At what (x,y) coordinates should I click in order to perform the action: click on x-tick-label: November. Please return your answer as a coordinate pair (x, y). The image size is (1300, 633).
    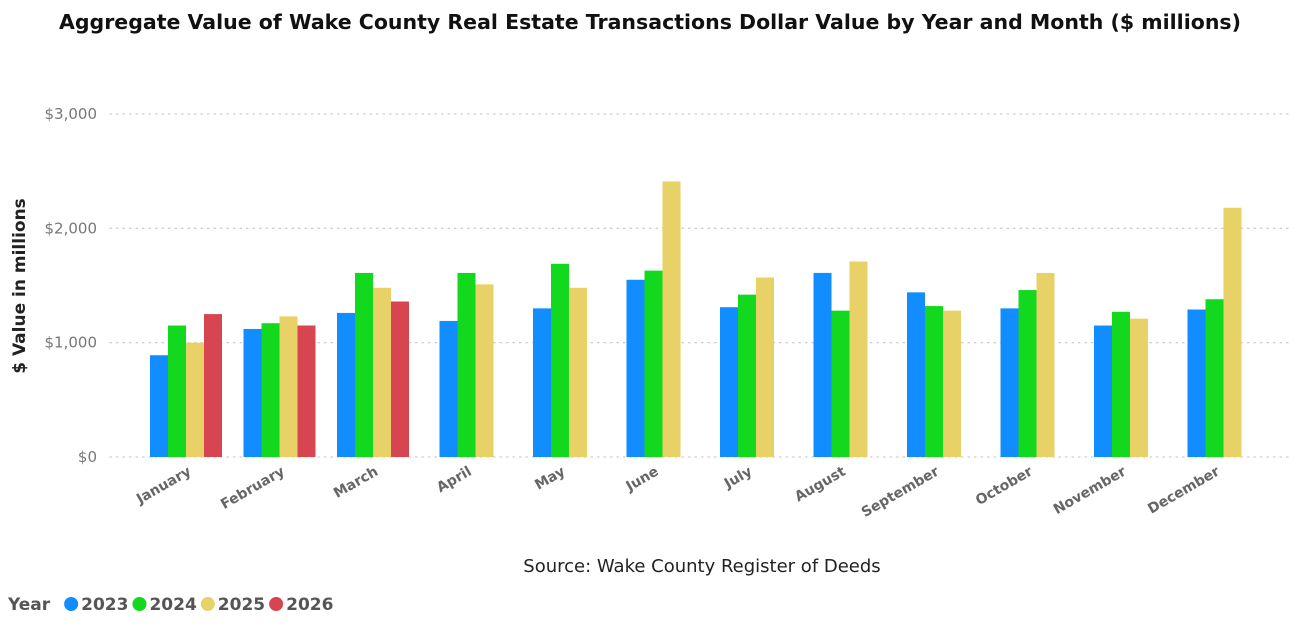
    Looking at the image, I should click on (1090, 491).